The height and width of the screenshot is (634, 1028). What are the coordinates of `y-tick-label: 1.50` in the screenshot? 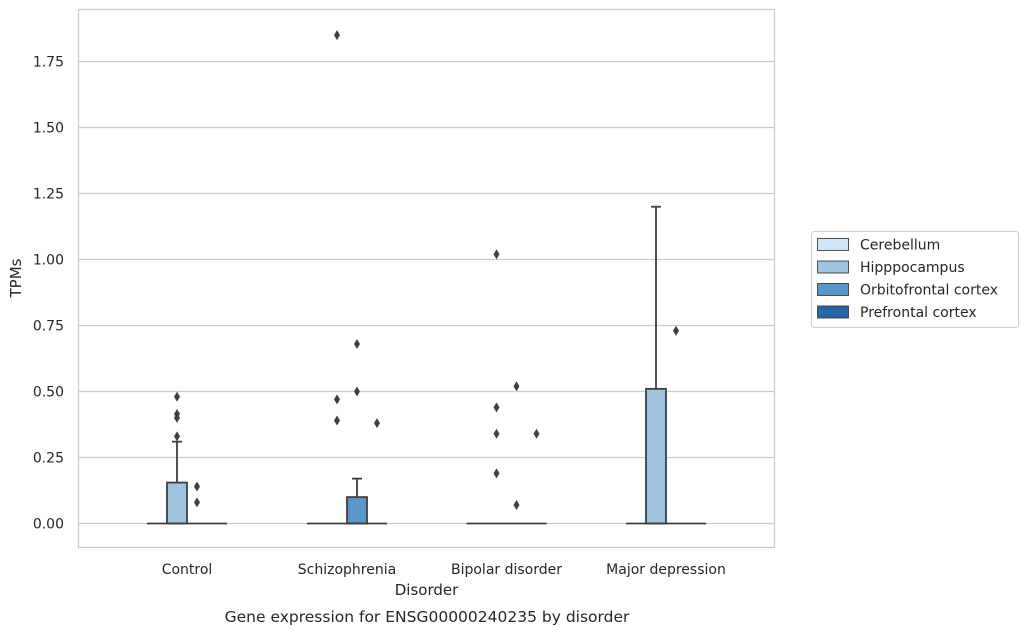 It's located at (48, 129).